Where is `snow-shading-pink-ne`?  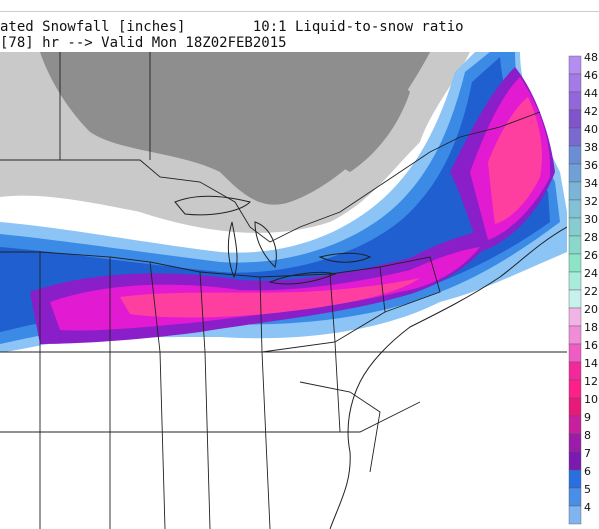
snow-shading-pink-ne is located at coordinates (515, 160).